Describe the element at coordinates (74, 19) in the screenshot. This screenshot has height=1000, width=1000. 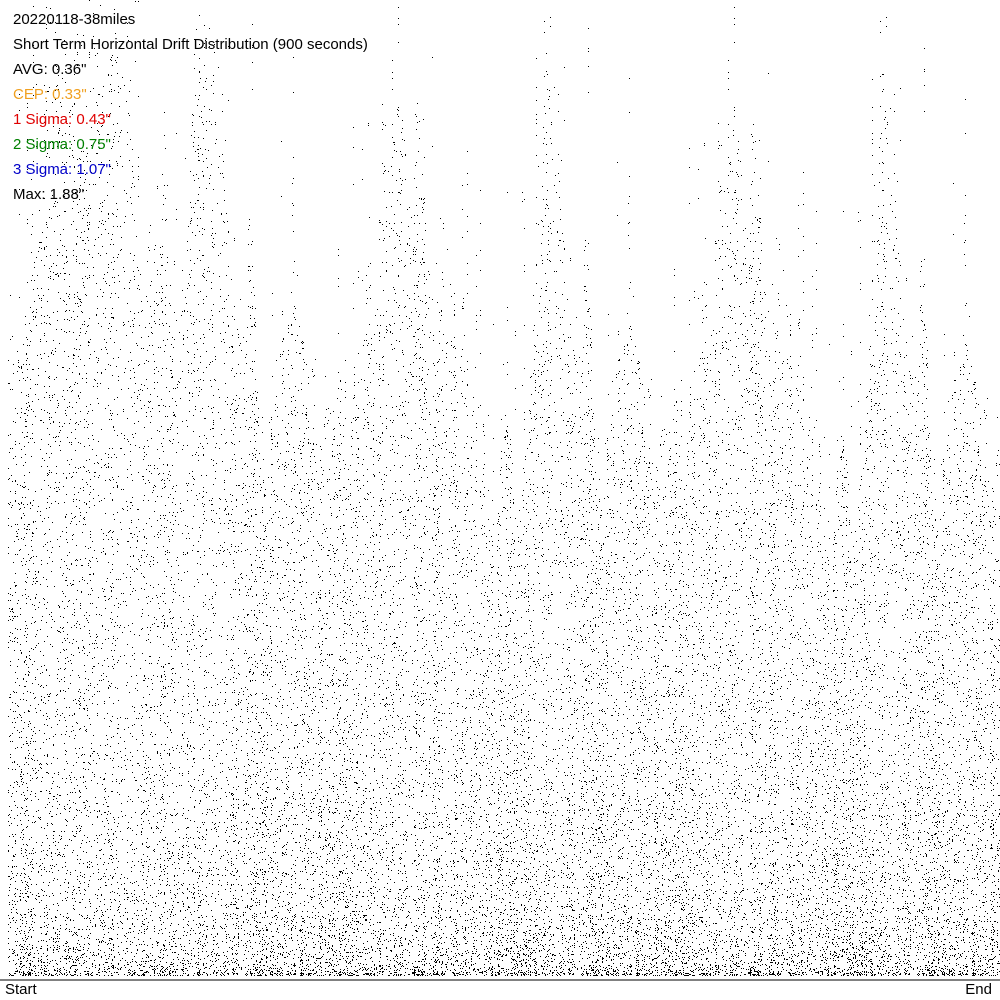
I see `chart-title: 20220118-38miles` at that location.